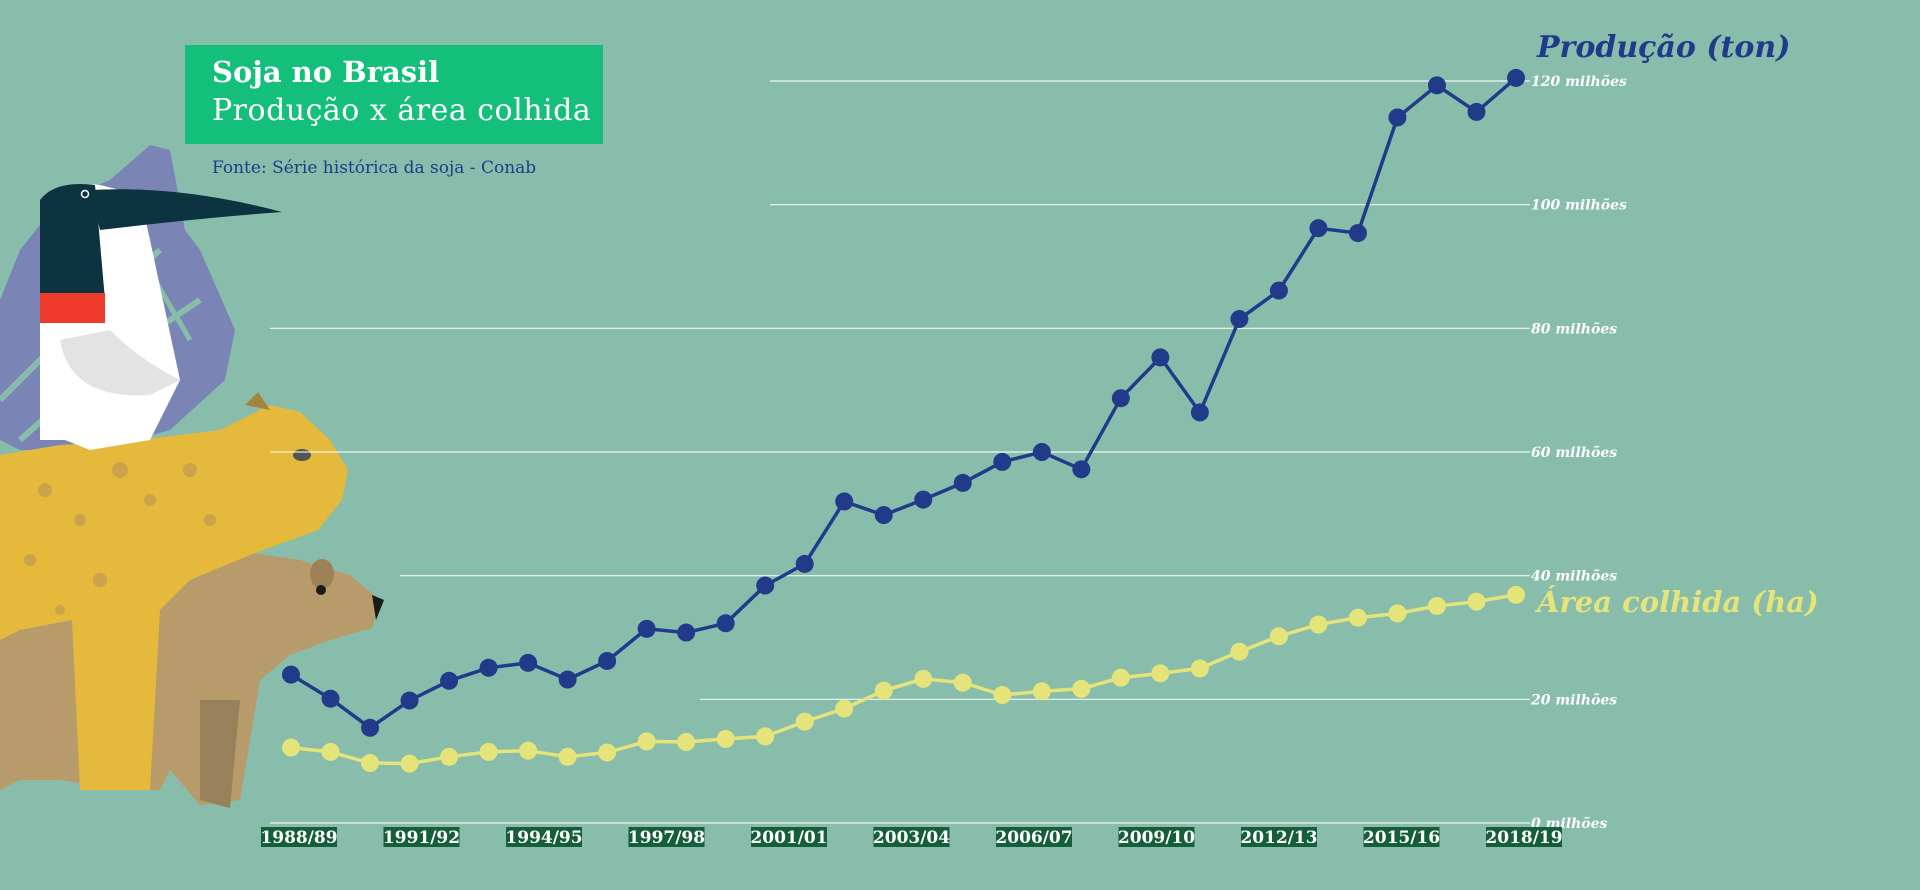 The height and width of the screenshot is (890, 1920). What do you see at coordinates (161, 317) in the screenshot?
I see `toucan-icon` at bounding box center [161, 317].